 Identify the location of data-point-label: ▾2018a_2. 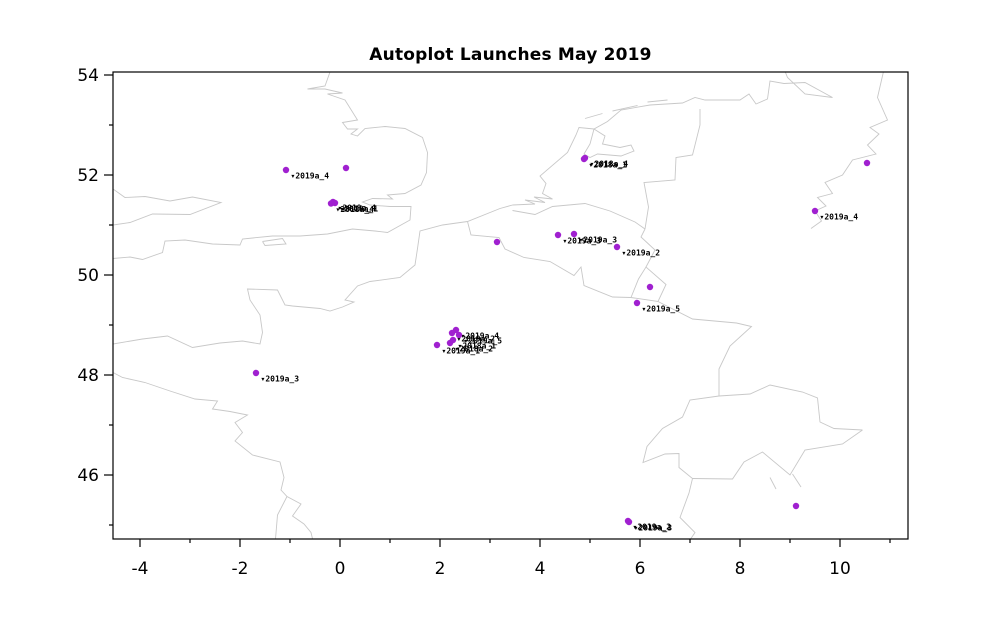
(474, 349).